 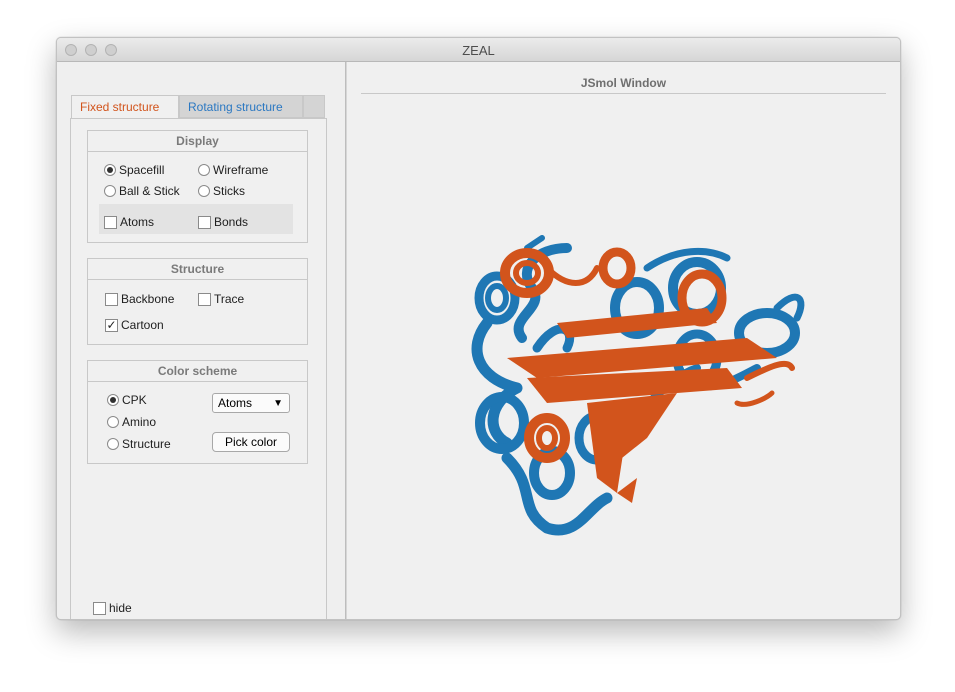 I want to click on sticks-label: Sticks, so click(x=229, y=191).